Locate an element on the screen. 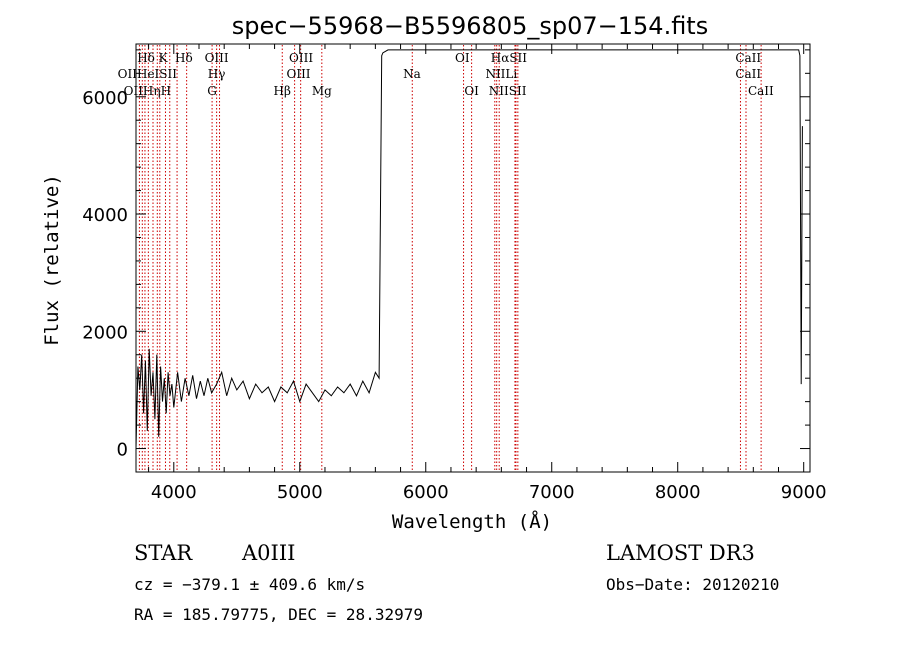 The height and width of the screenshot is (654, 900). marker-label-0-7: CaII is located at coordinates (748, 58).